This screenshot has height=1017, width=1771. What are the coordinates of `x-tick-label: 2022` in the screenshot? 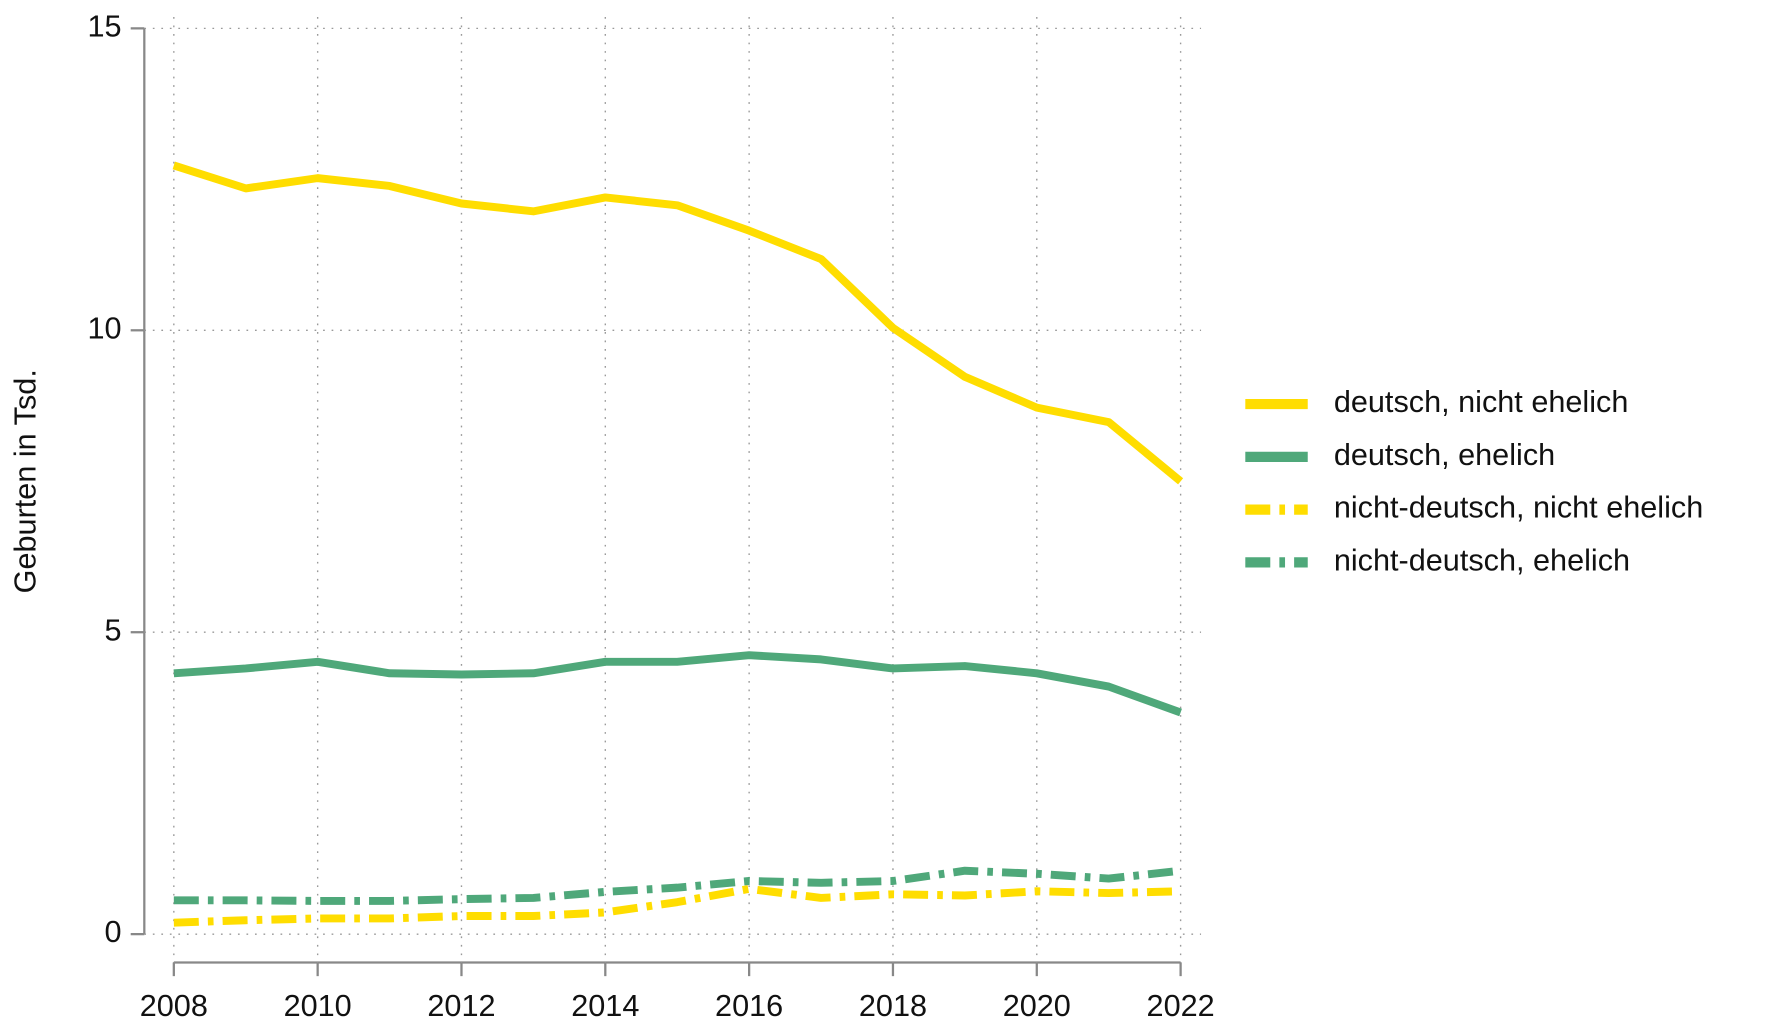 It's located at (1181, 1003).